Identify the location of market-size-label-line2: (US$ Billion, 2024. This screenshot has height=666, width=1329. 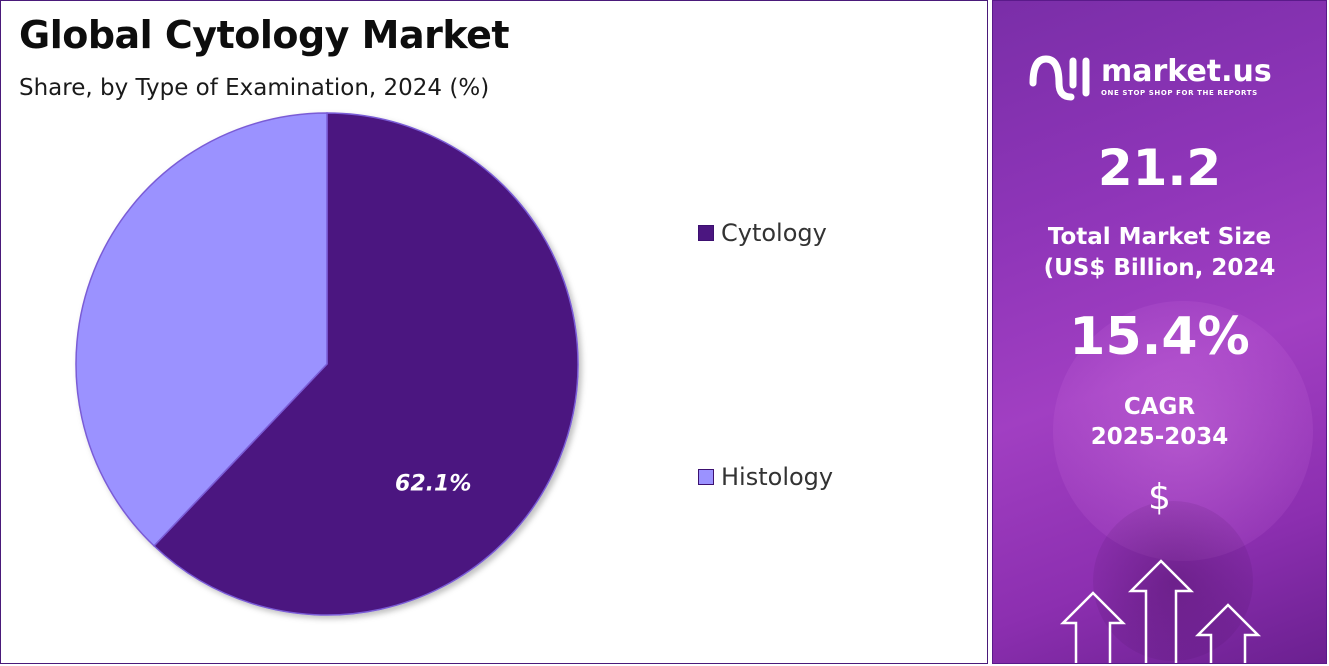
(1159, 268).